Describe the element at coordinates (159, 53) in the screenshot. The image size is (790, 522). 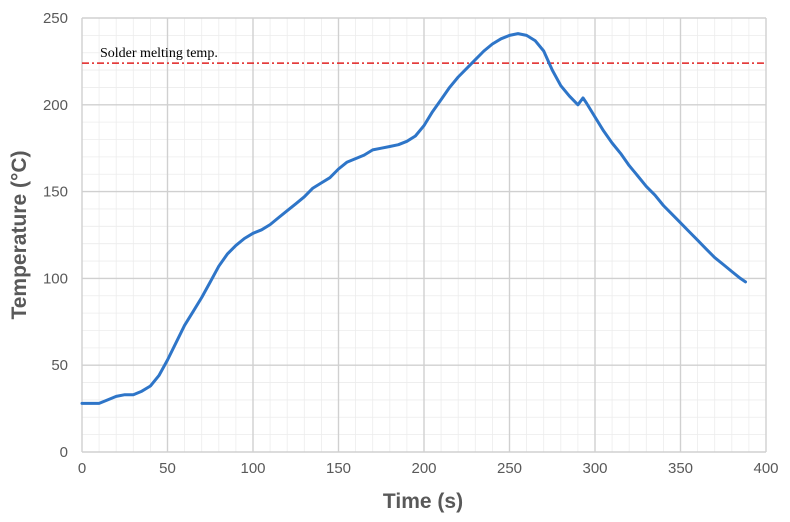
I see `solder-melting-label: Solder melting temp.` at that location.